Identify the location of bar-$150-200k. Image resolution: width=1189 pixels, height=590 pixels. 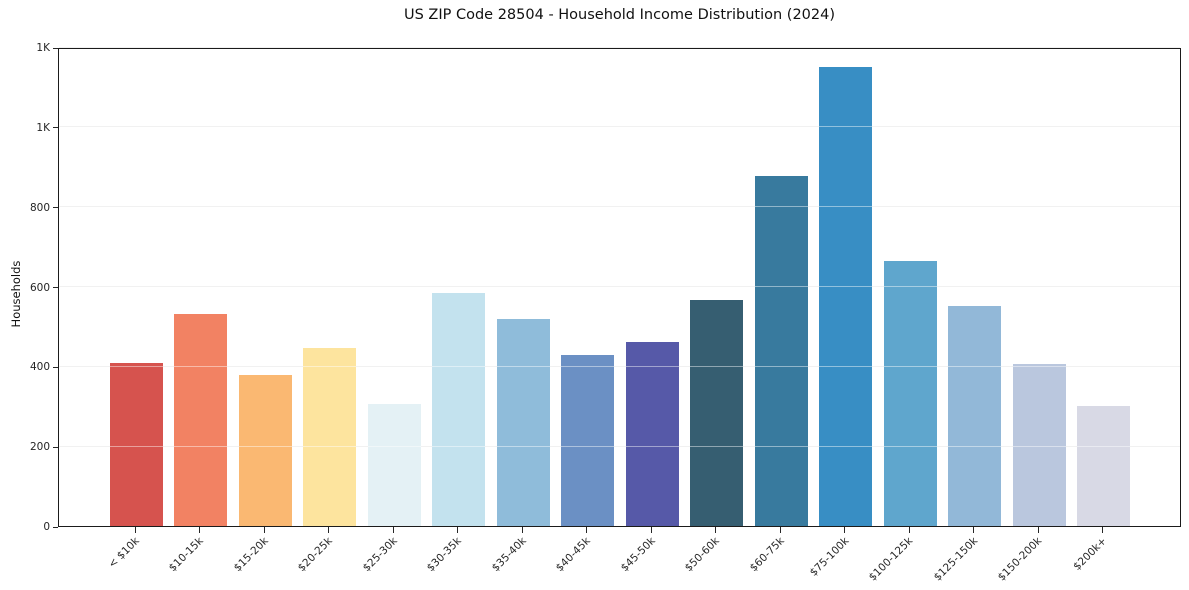
(1039, 445).